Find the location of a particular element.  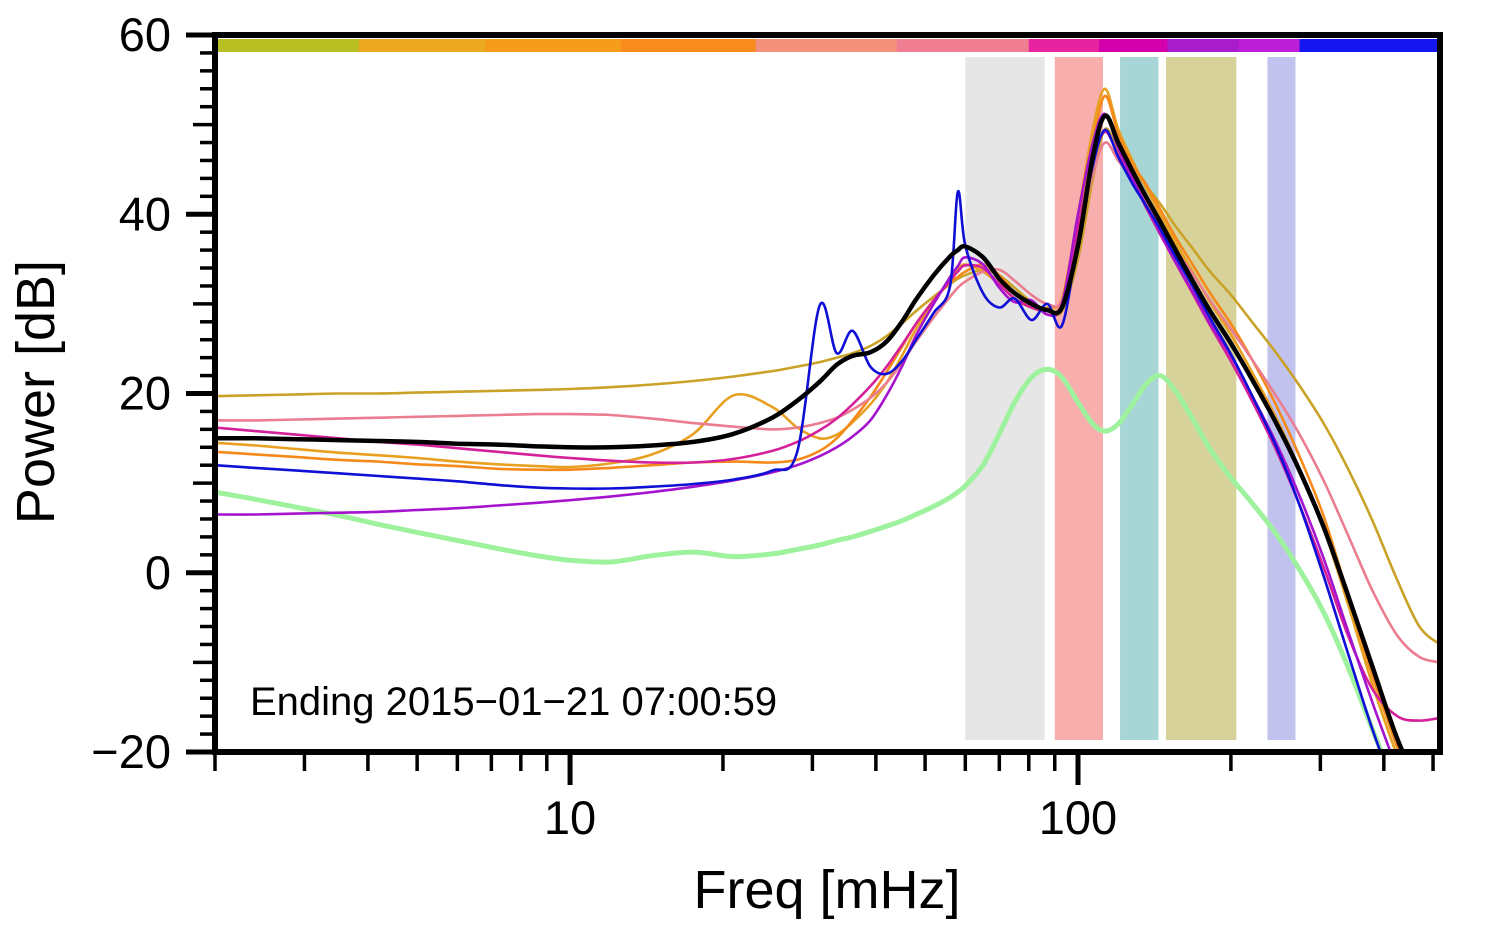

x-axis-title: Freq [mHz] is located at coordinates (827, 890).